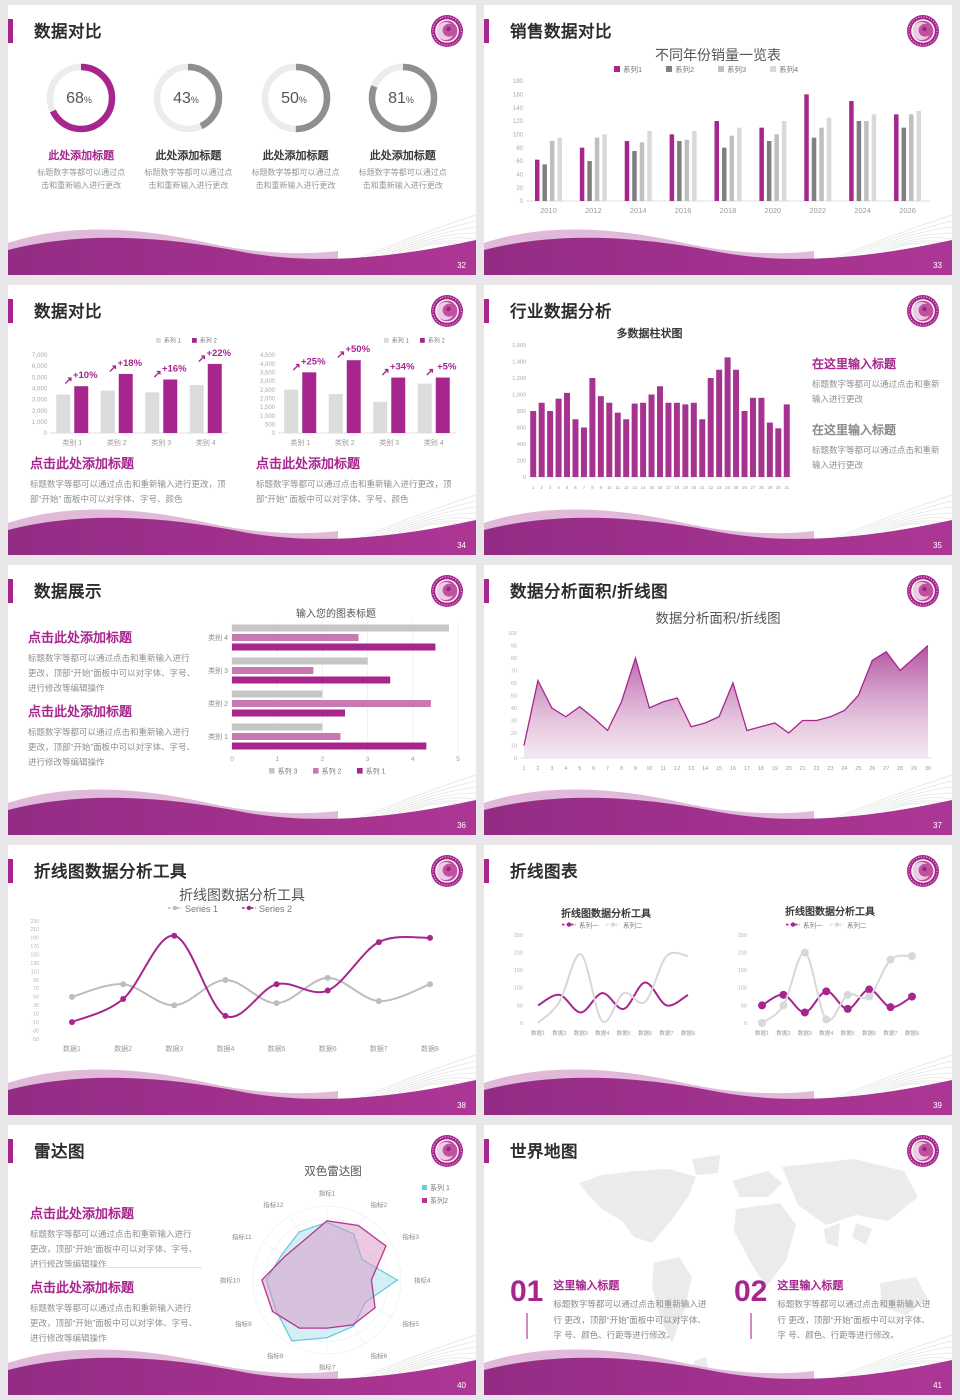 This screenshot has height=1400, width=960. I want to click on svg-text: +10%, so click(85, 375).